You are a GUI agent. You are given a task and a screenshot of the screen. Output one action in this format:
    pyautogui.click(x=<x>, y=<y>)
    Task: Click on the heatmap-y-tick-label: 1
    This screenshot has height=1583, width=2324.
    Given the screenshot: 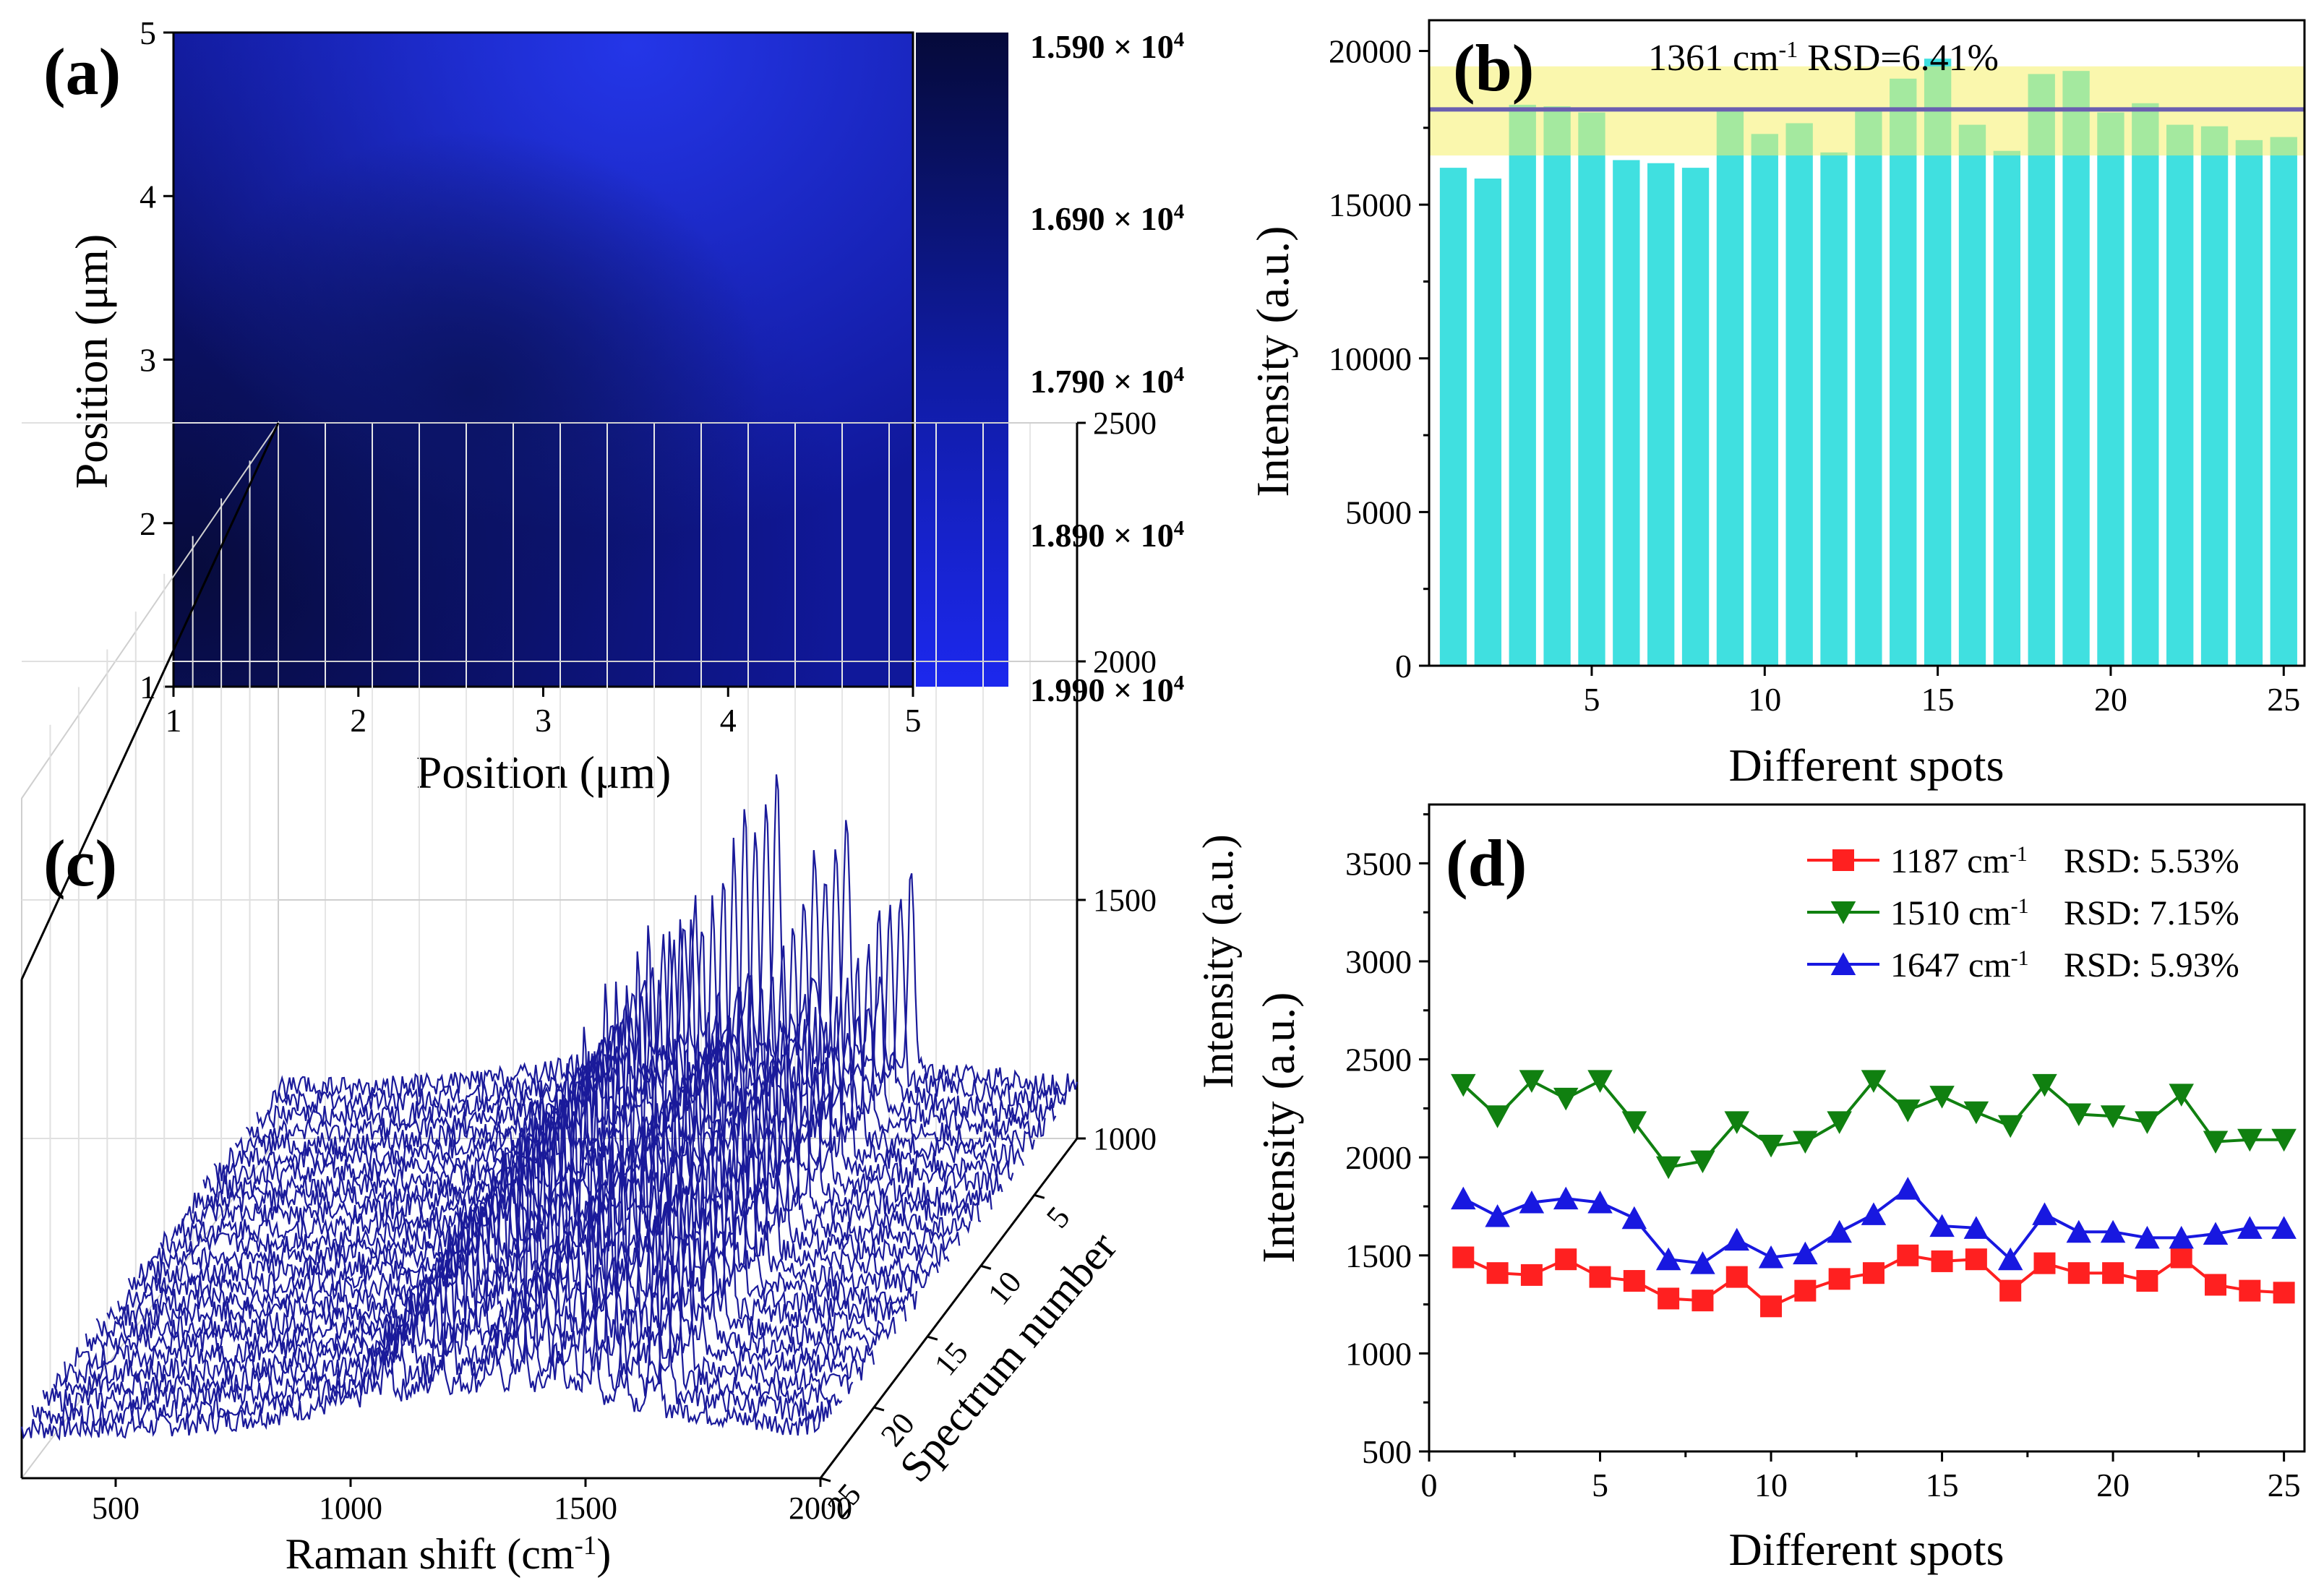 What is the action you would take?
    pyautogui.click(x=148, y=687)
    